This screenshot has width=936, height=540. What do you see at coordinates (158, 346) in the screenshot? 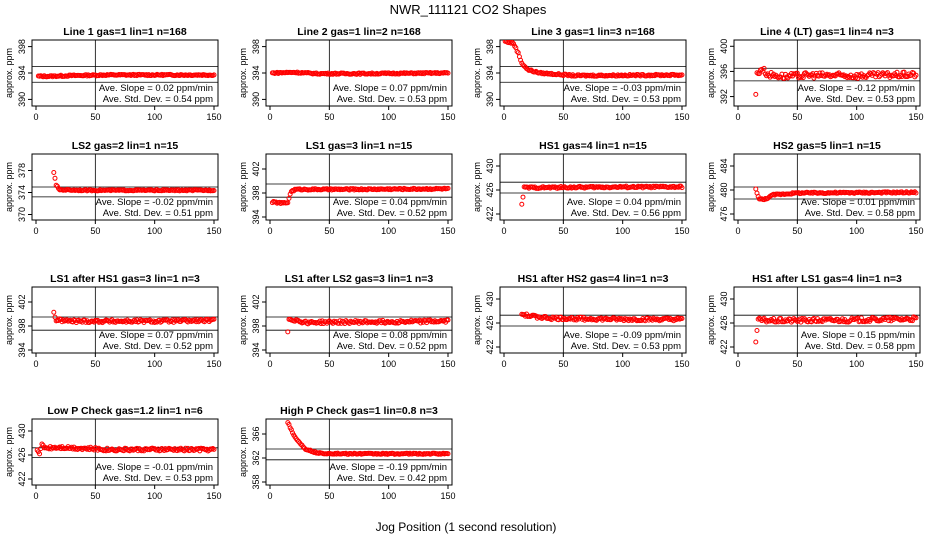
I see `stddev-annotation: Ave. Std. Dev. = 0.52 ppm` at bounding box center [158, 346].